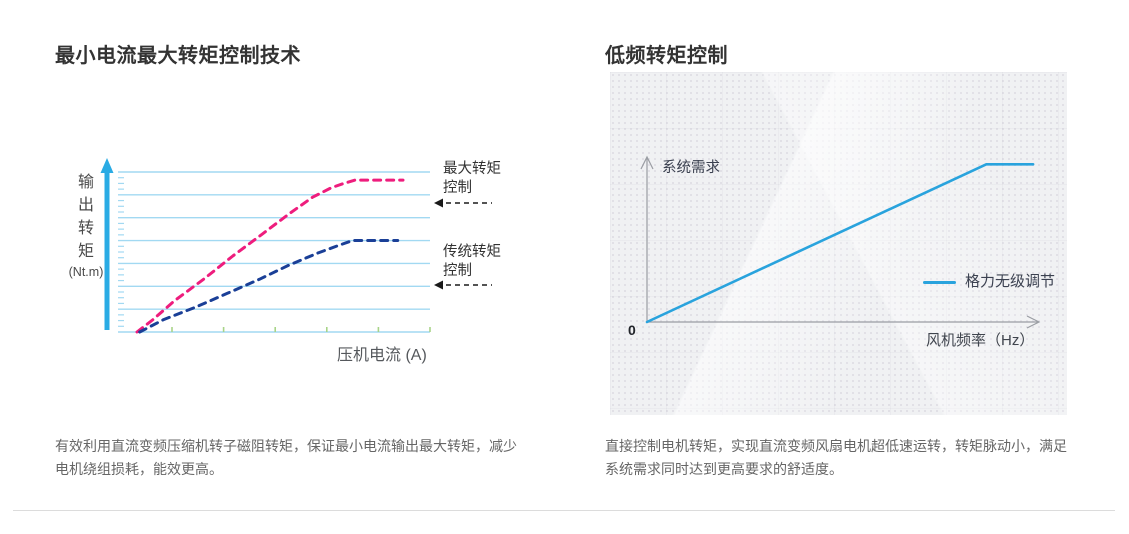 Image resolution: width=1129 pixels, height=534 pixels. I want to click on annotation-max-torque-control: 最大转矩 控制, so click(488, 179).